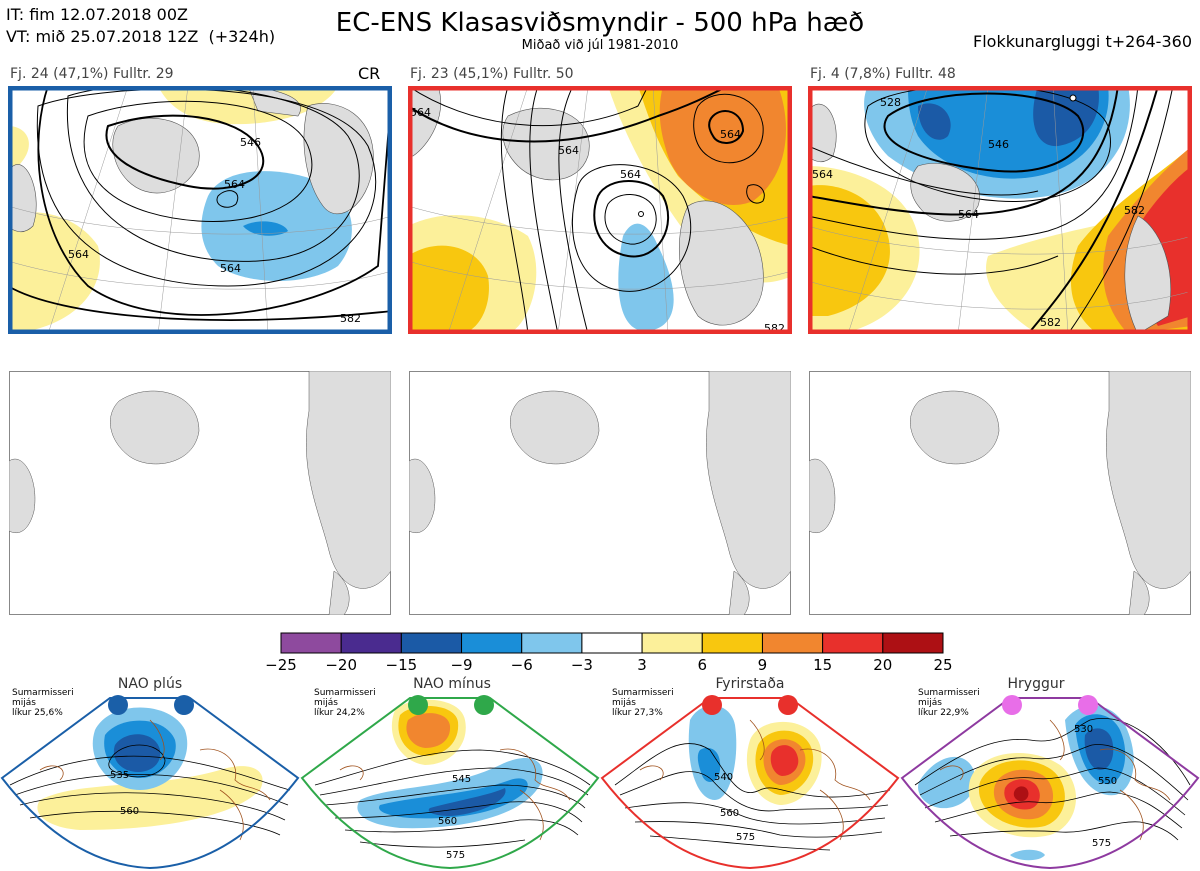  Describe the element at coordinates (823, 665) in the screenshot. I see `colorbar-tick-label: 15` at that location.